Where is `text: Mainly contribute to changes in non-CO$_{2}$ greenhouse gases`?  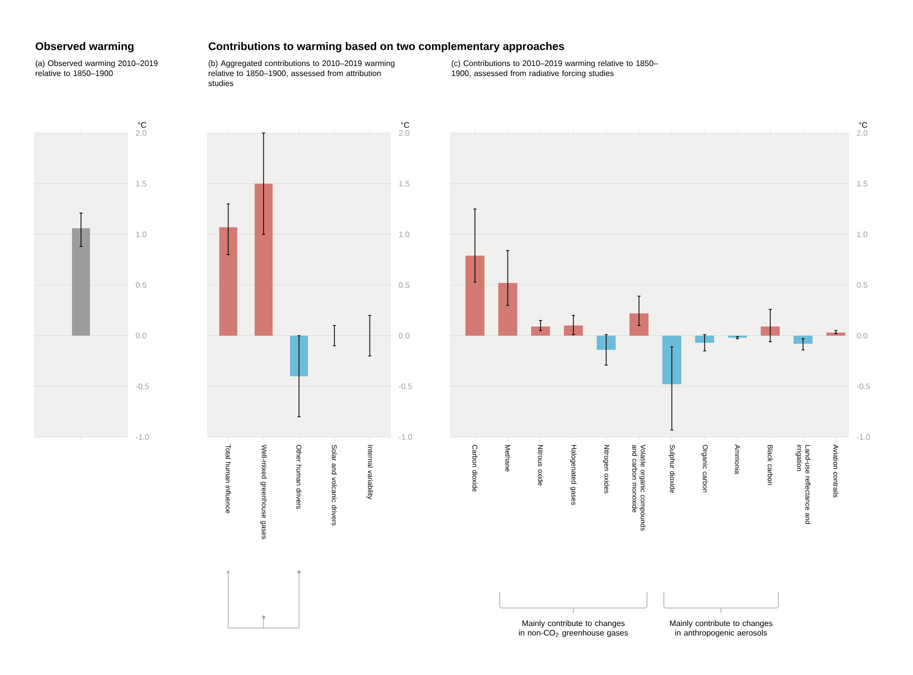
text: Mainly contribute to changes in non-CO$_{2}$ greenhouse gases is located at coordinates (573, 629).